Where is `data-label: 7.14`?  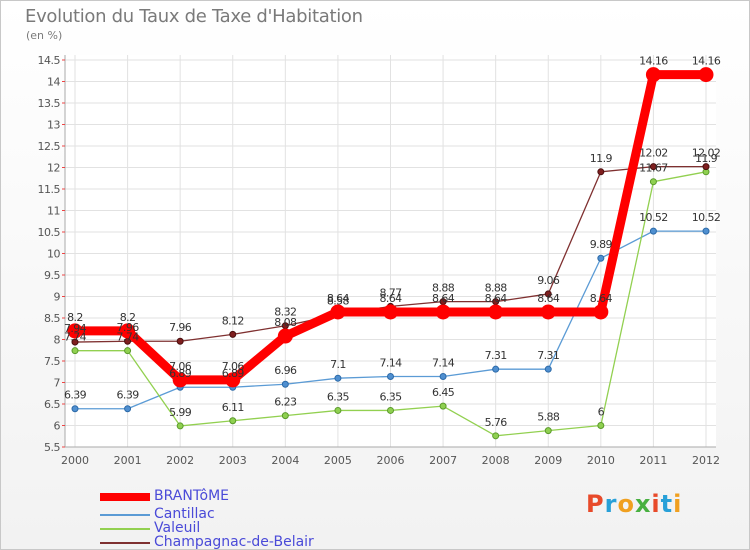 data-label: 7.14 is located at coordinates (443, 362).